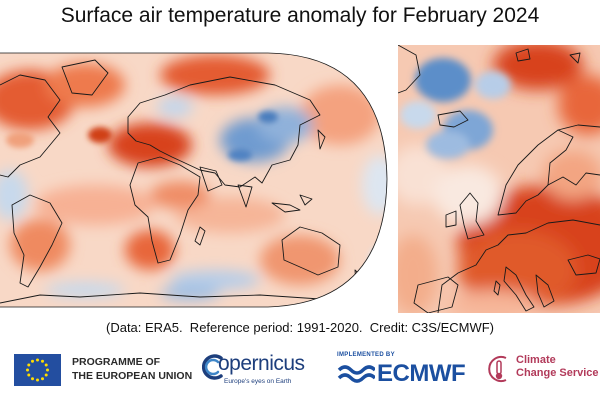  I want to click on eu-programme-line1: PROGRAMME OF, so click(116, 362).